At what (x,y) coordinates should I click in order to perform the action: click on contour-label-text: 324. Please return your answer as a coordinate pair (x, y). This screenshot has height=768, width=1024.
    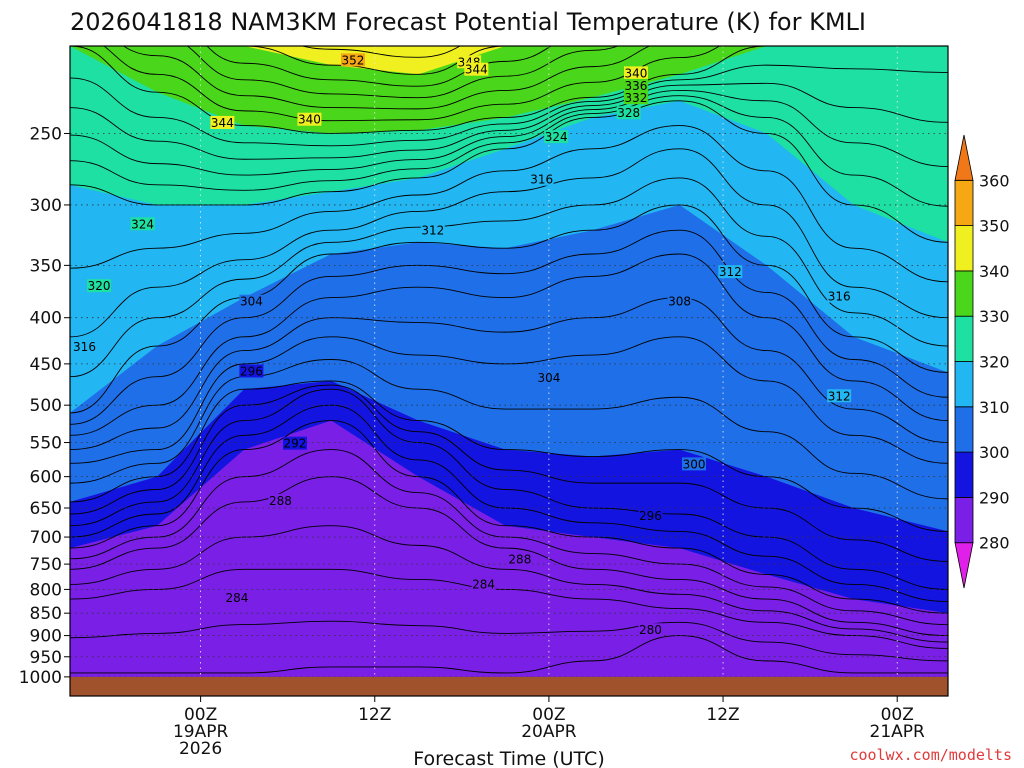
    Looking at the image, I should click on (556, 137).